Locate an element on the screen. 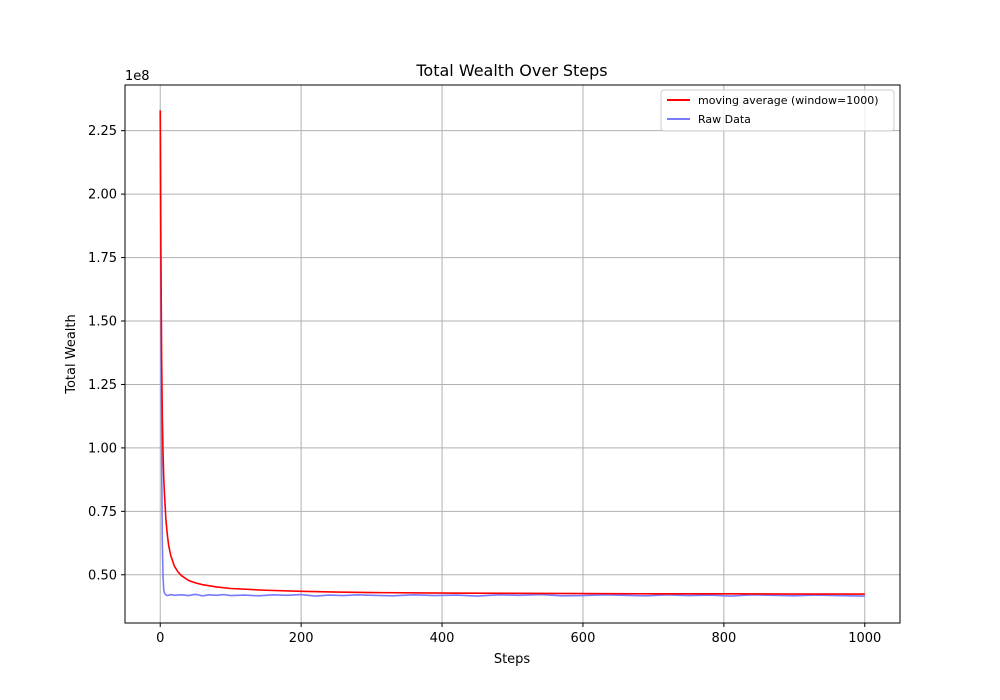 Image resolution: width=1000 pixels, height=700 pixels. legend-box is located at coordinates (777, 110).